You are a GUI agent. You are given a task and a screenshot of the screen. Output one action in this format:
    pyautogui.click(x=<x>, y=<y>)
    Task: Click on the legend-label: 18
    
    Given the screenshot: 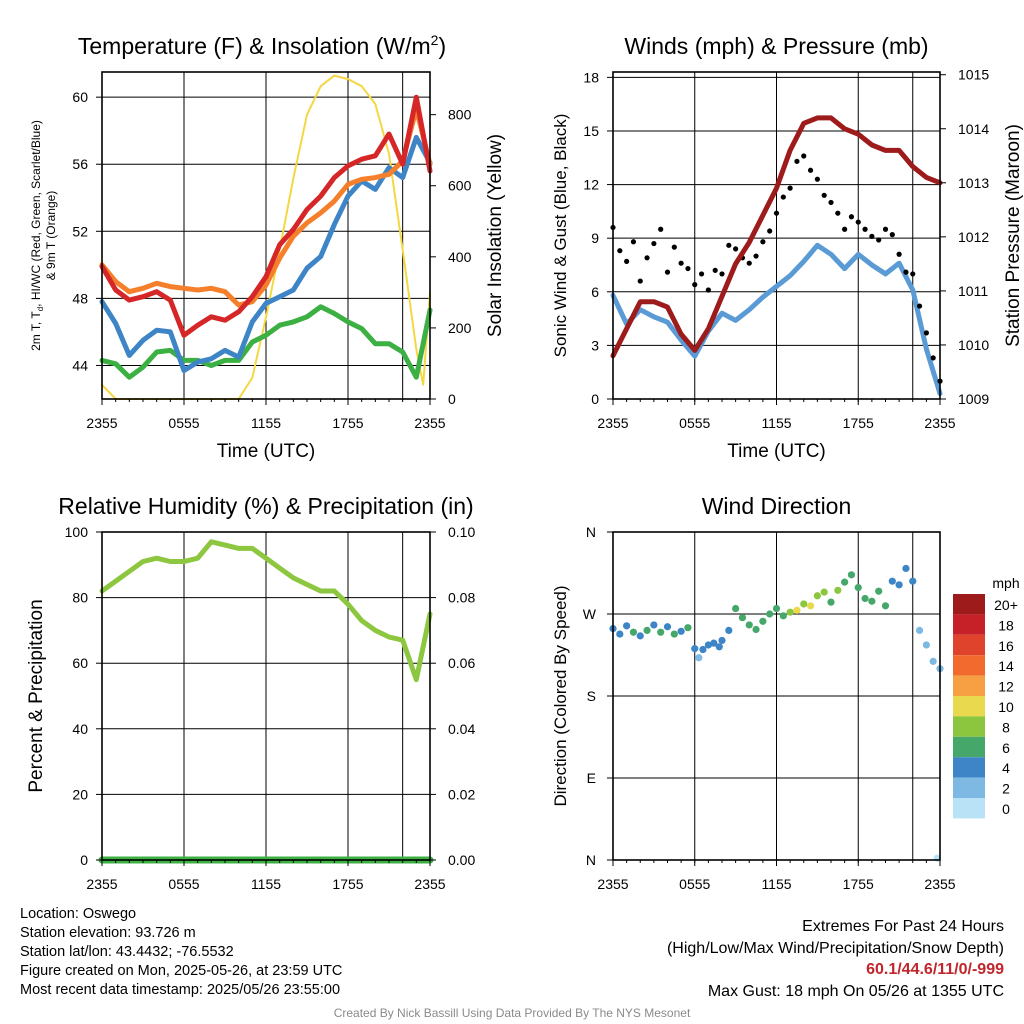 What is the action you would take?
    pyautogui.click(x=1006, y=625)
    